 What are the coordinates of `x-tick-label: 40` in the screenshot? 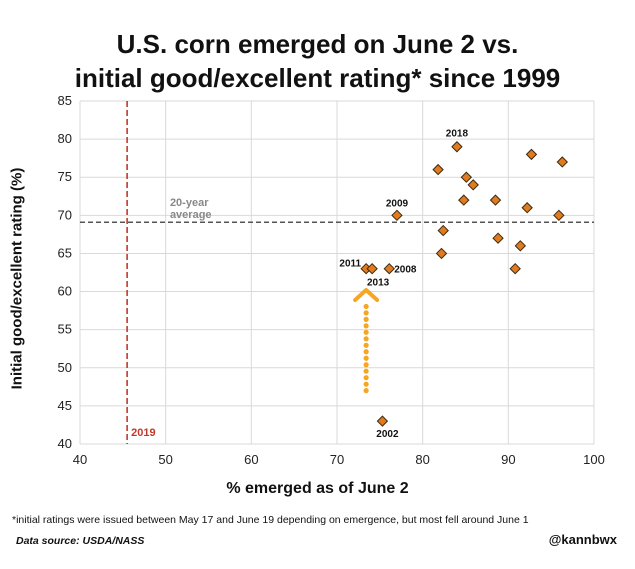 It's located at (80, 459).